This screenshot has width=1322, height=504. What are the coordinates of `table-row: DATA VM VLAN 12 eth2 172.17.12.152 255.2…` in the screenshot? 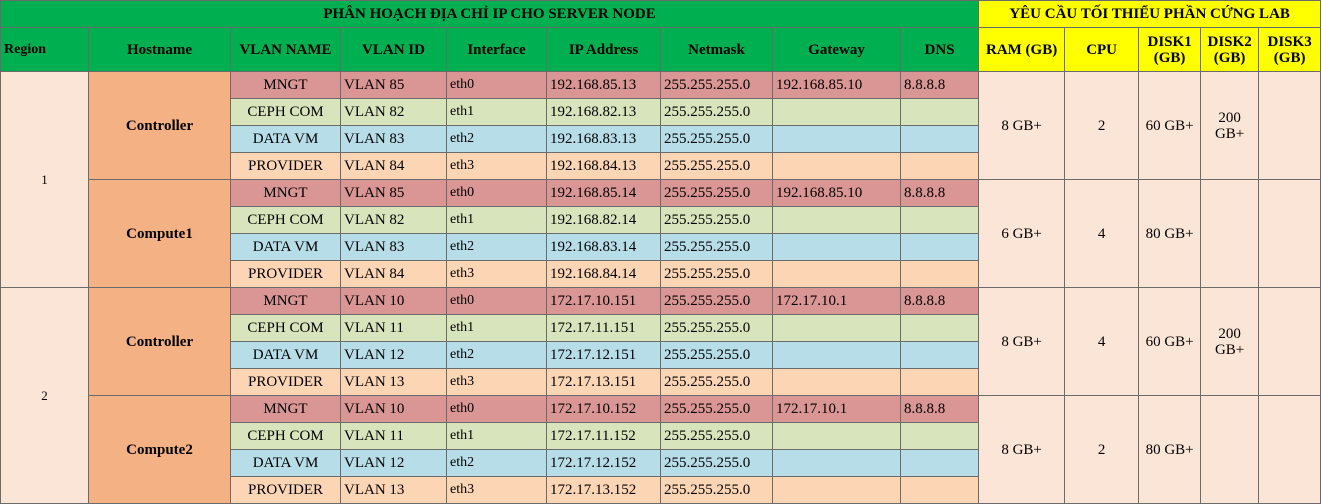 It's located at (661, 463).